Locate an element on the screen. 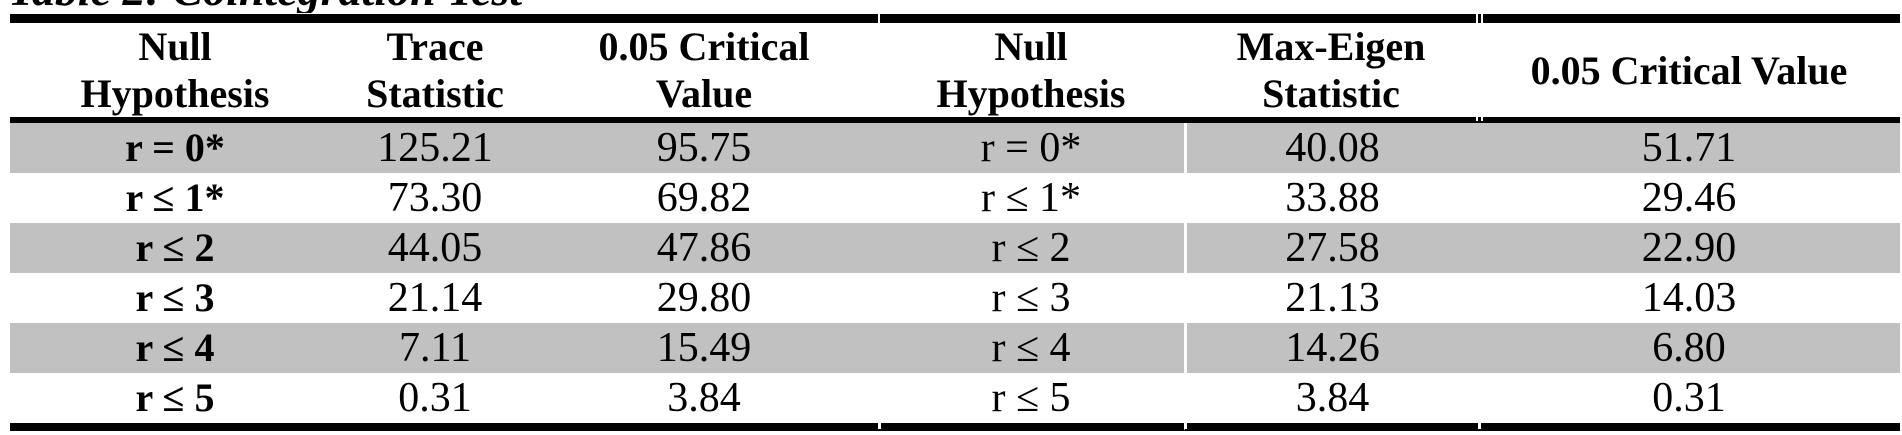 The height and width of the screenshot is (435, 1902). table-title: Table 2: Cointegration Test is located at coordinates (458, 6).